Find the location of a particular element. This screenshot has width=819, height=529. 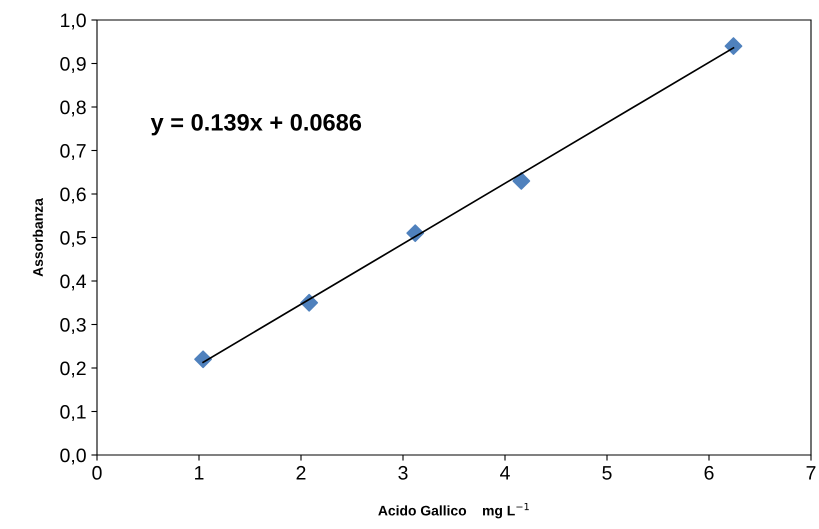

y-tick-label: 0,7 is located at coordinates (73, 152).